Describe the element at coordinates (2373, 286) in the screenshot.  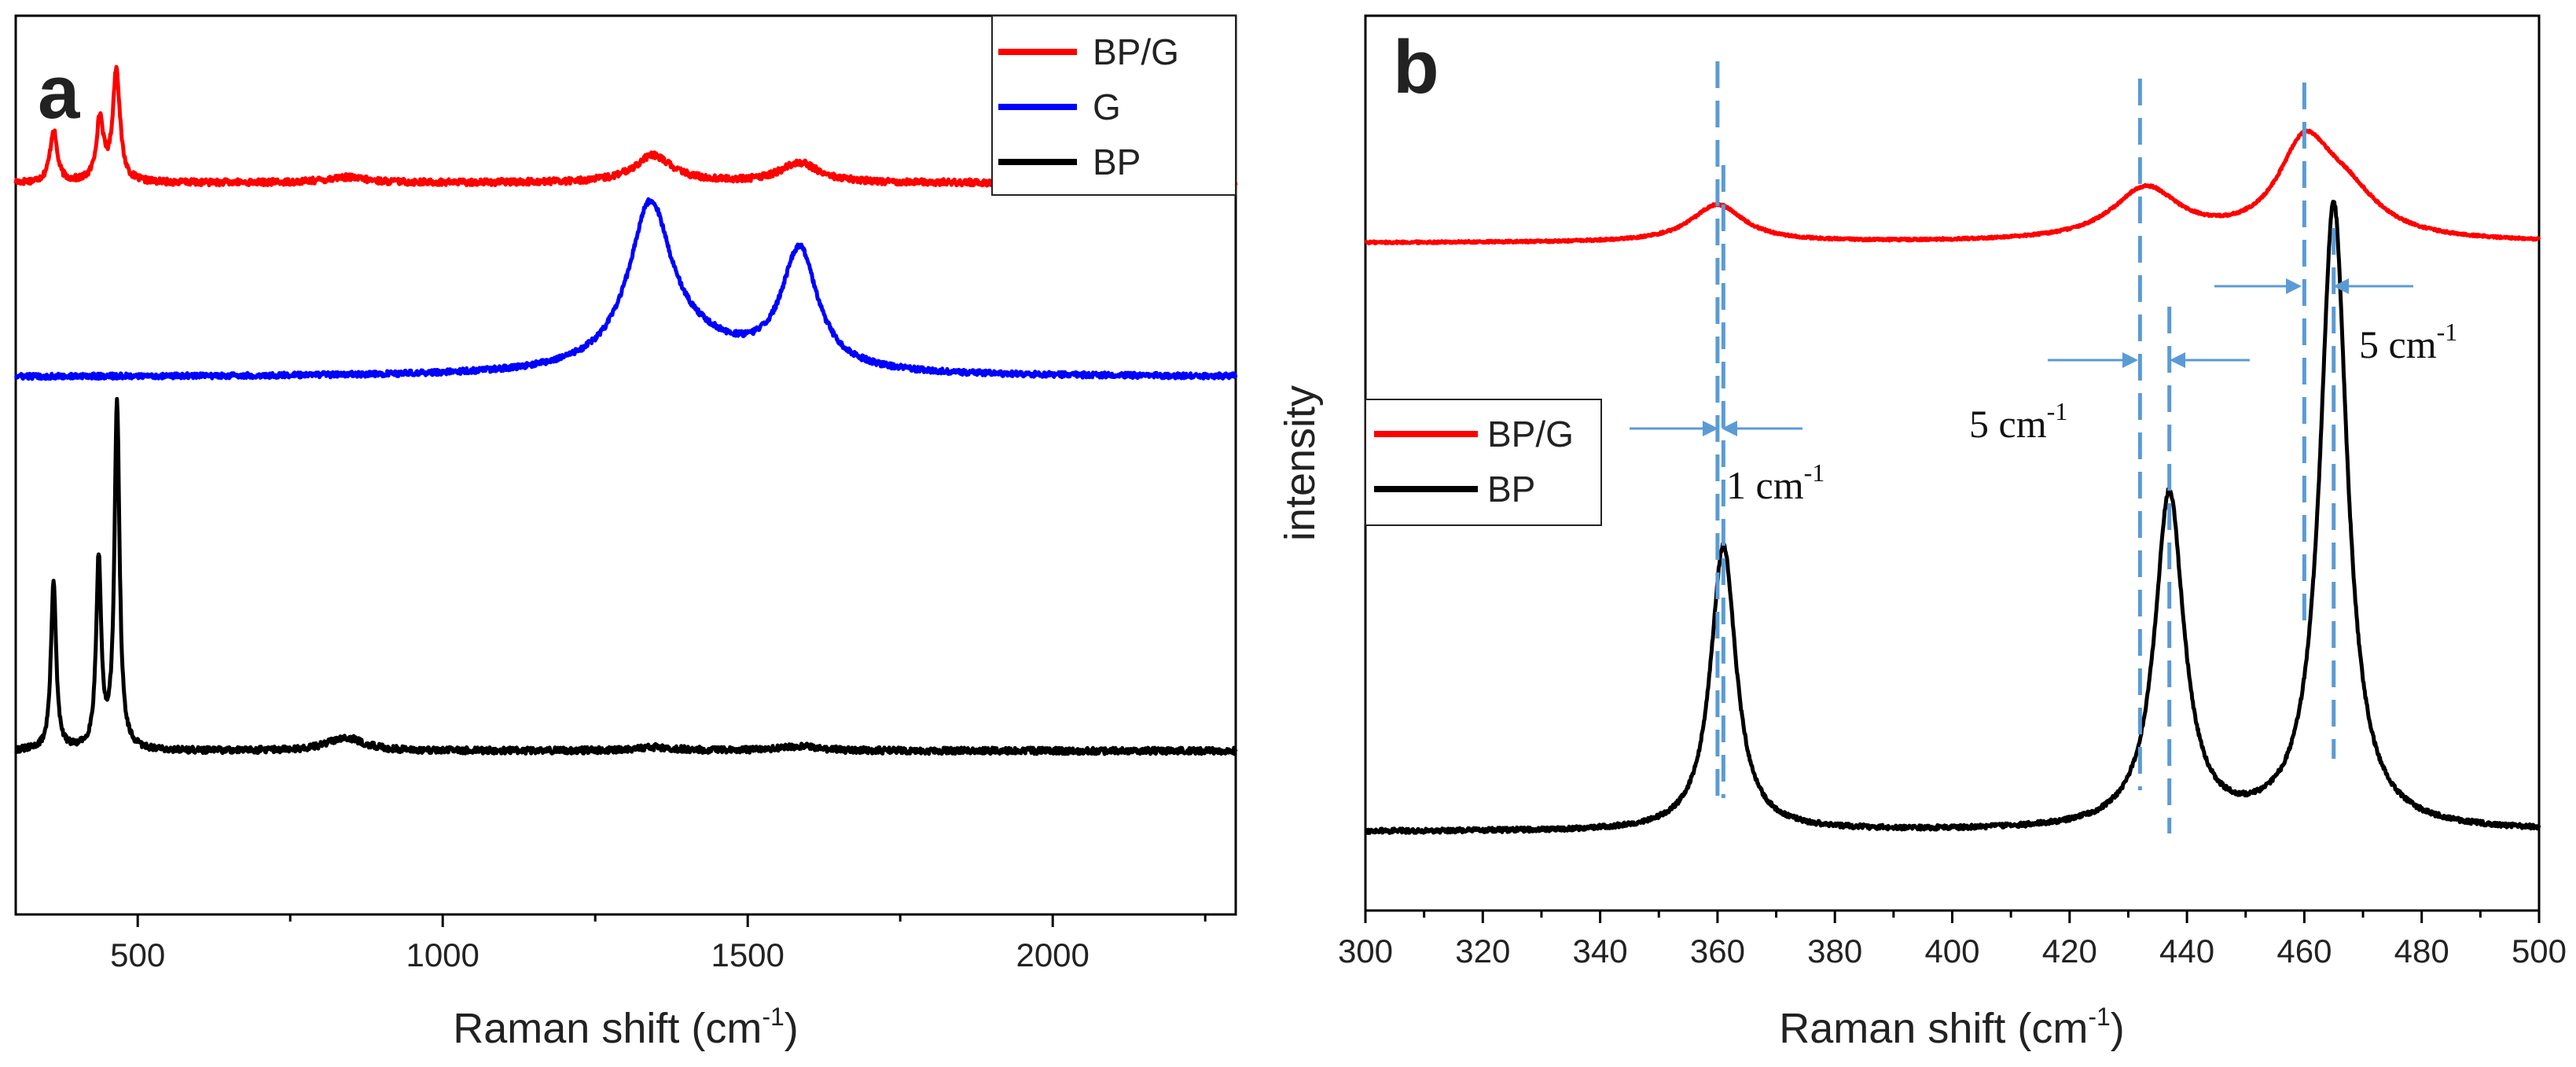
I see `shift-arrow-465-right` at that location.